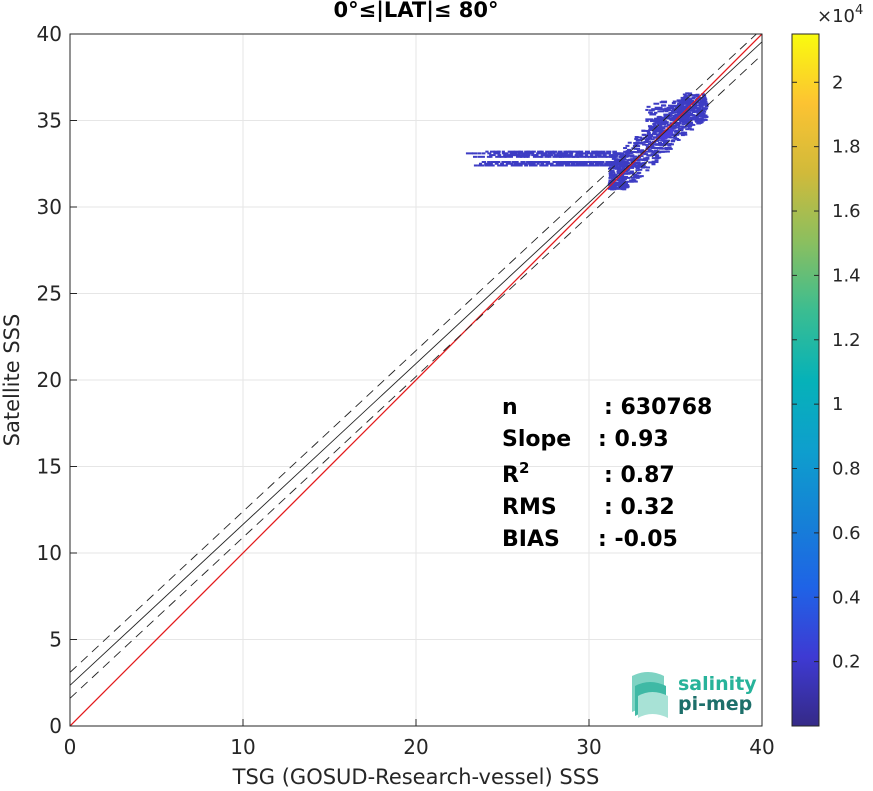 The height and width of the screenshot is (791, 873). I want to click on stat-label: n, so click(510, 407).